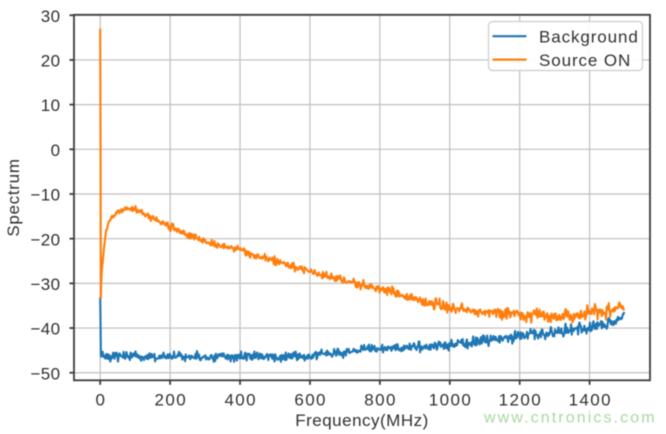 This screenshot has height=434, width=666. Describe the element at coordinates (520, 399) in the screenshot. I see `svg-text: 1200` at that location.